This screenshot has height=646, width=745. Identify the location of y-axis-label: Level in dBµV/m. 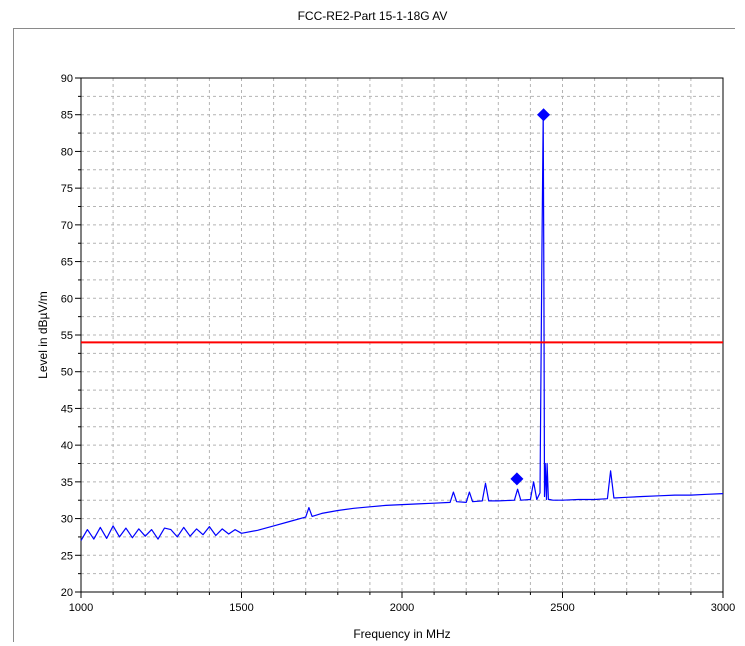
(43, 335).